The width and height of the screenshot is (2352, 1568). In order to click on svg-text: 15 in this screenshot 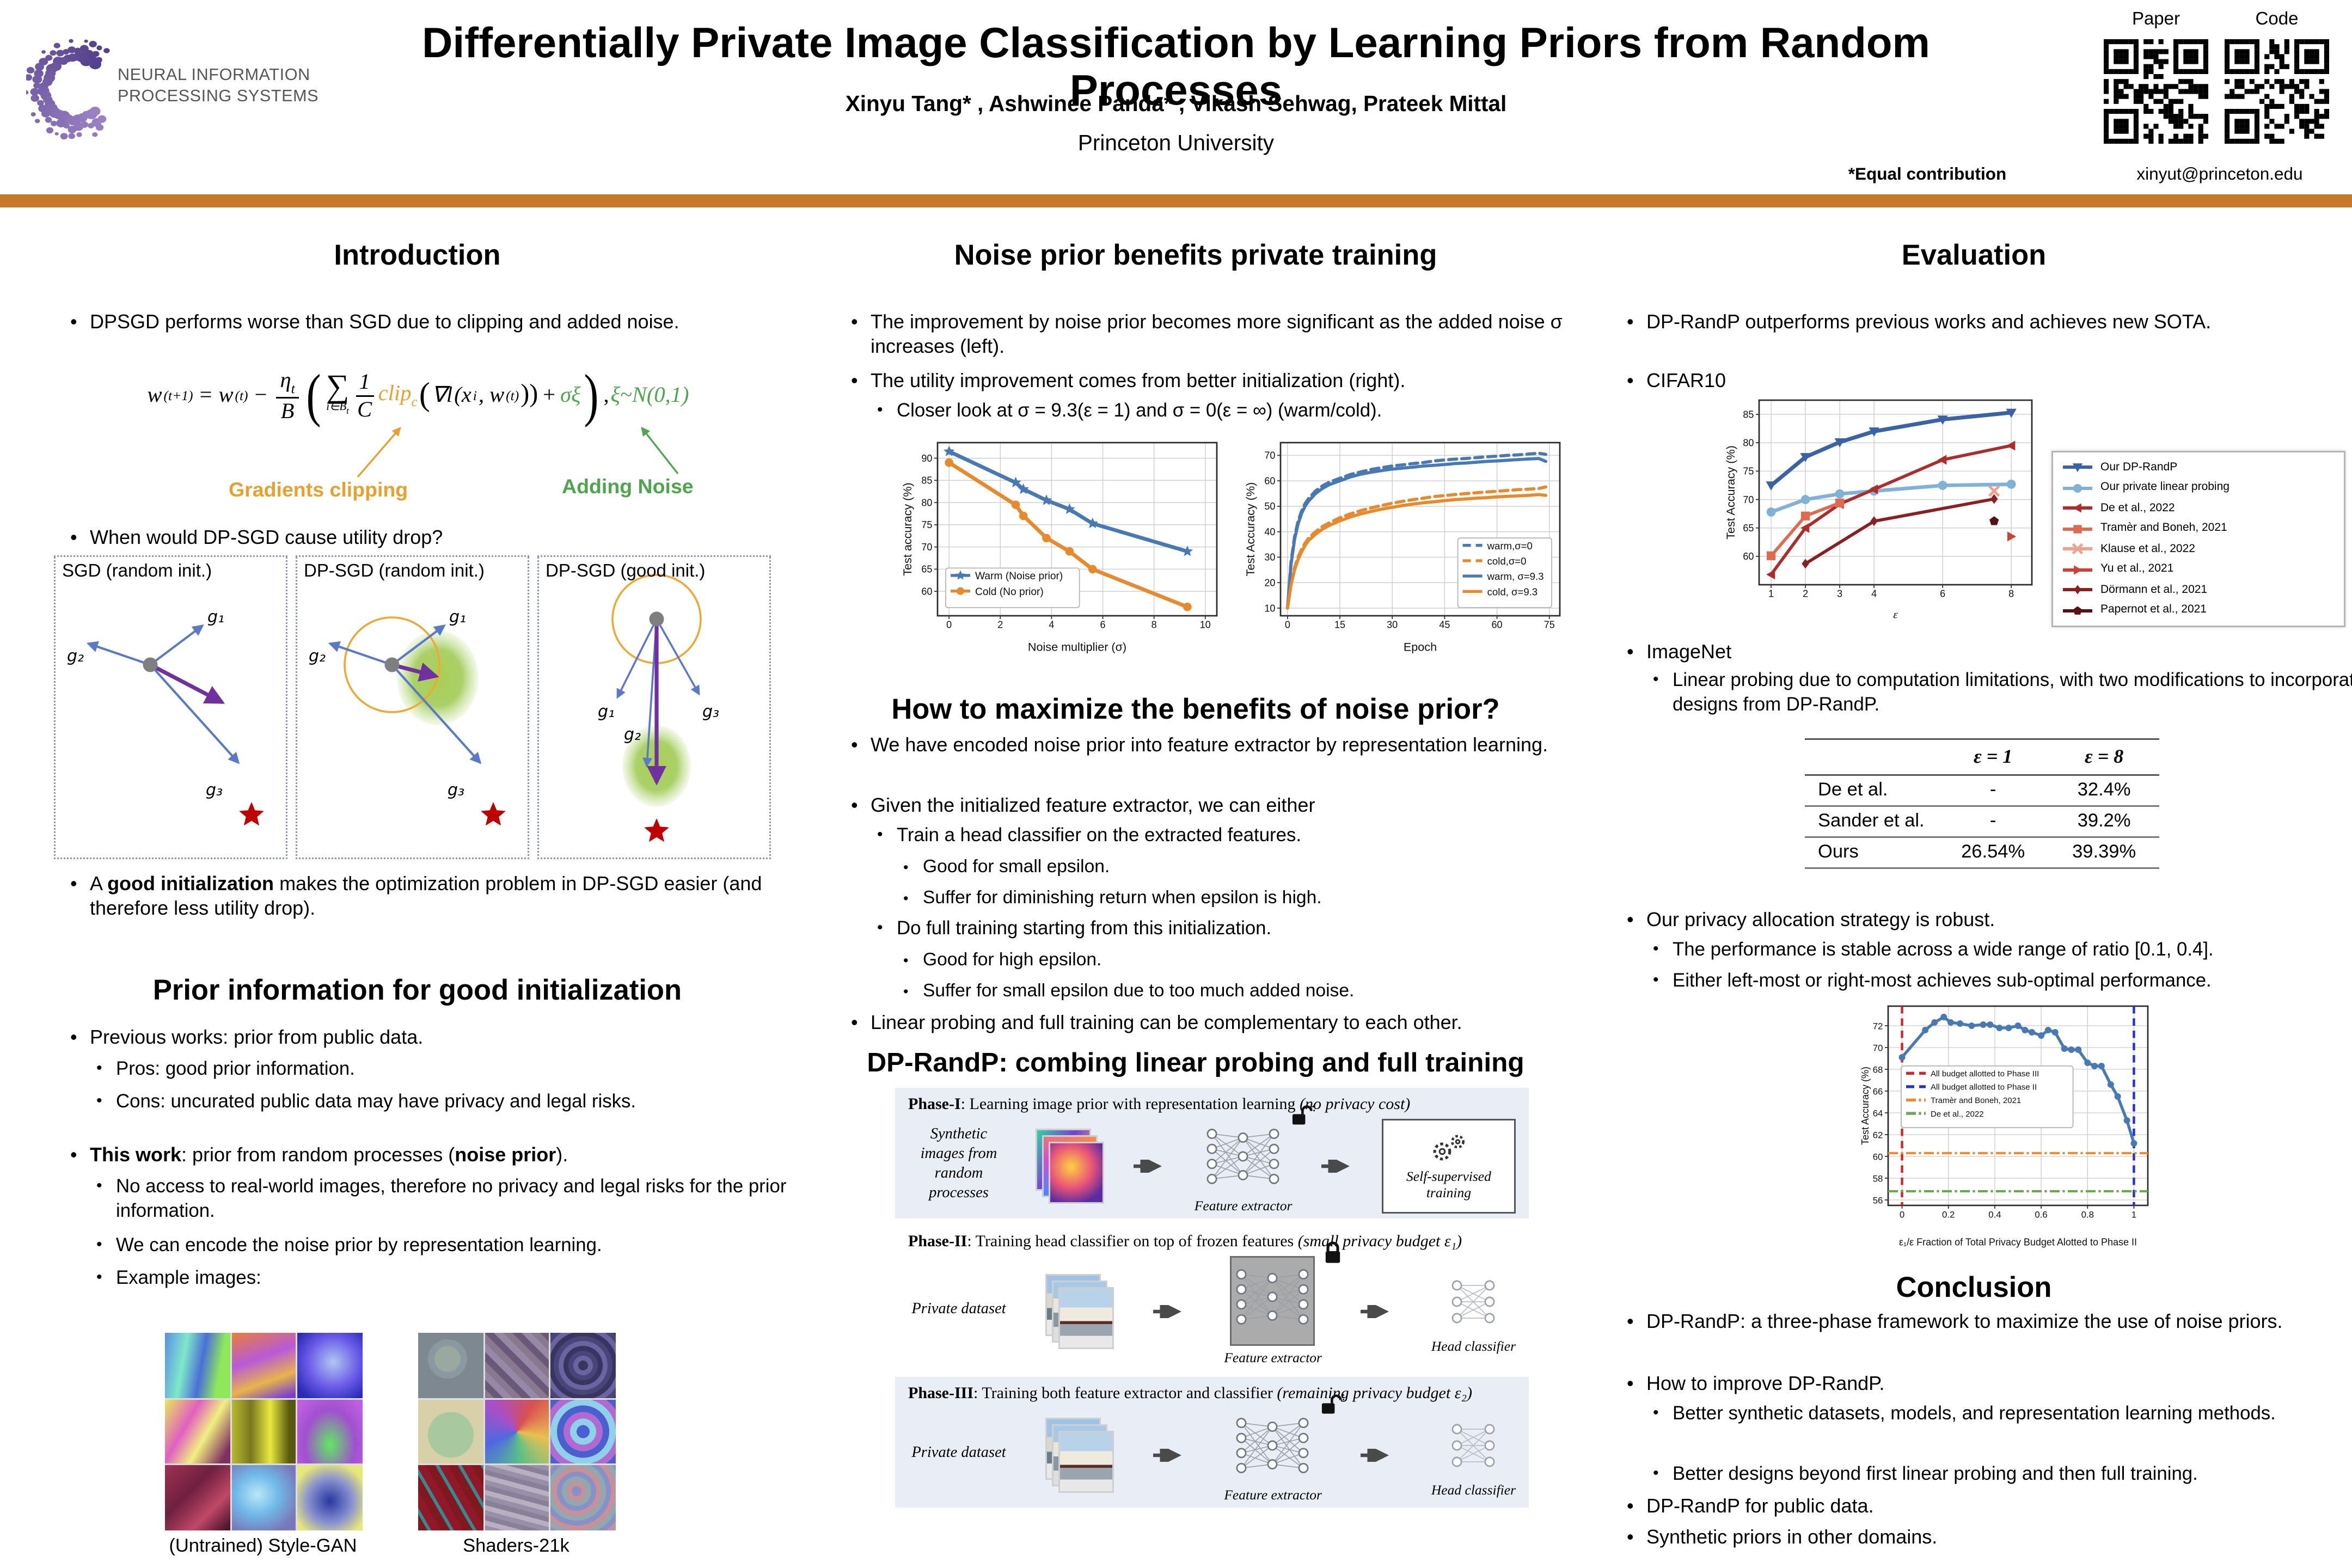, I will do `click(1339, 625)`.